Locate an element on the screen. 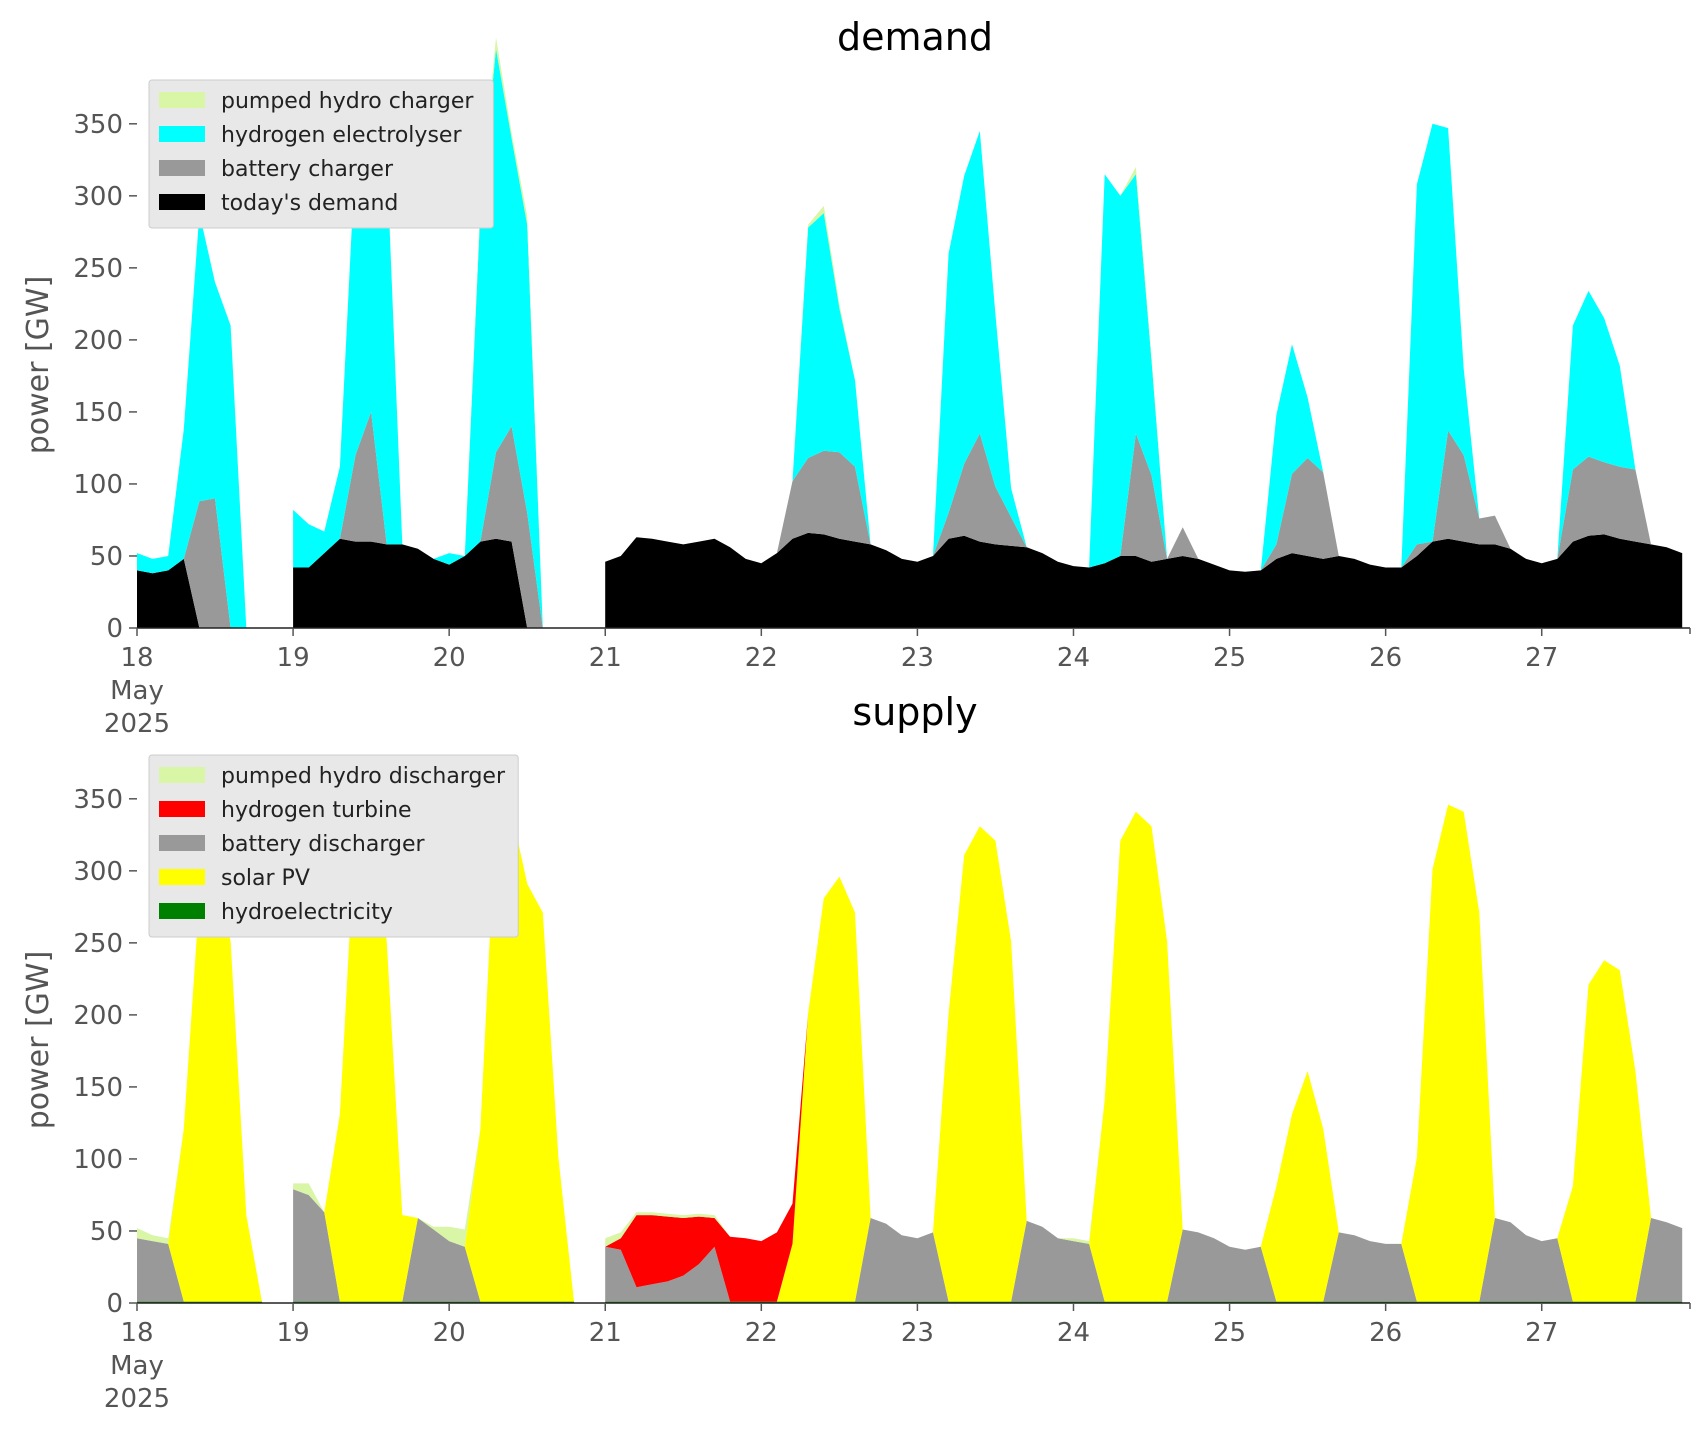 The width and height of the screenshot is (1706, 1431). legend-swatch-hydrogen-electrolyser is located at coordinates (182, 134).